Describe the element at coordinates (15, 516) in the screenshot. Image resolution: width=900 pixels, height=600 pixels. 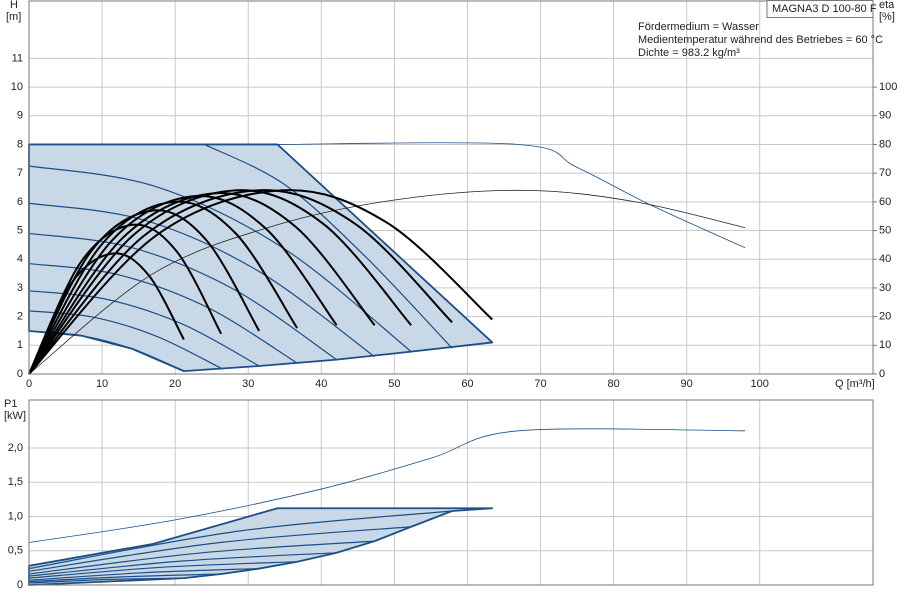
I see `y-tick-label: 1,0` at that location.